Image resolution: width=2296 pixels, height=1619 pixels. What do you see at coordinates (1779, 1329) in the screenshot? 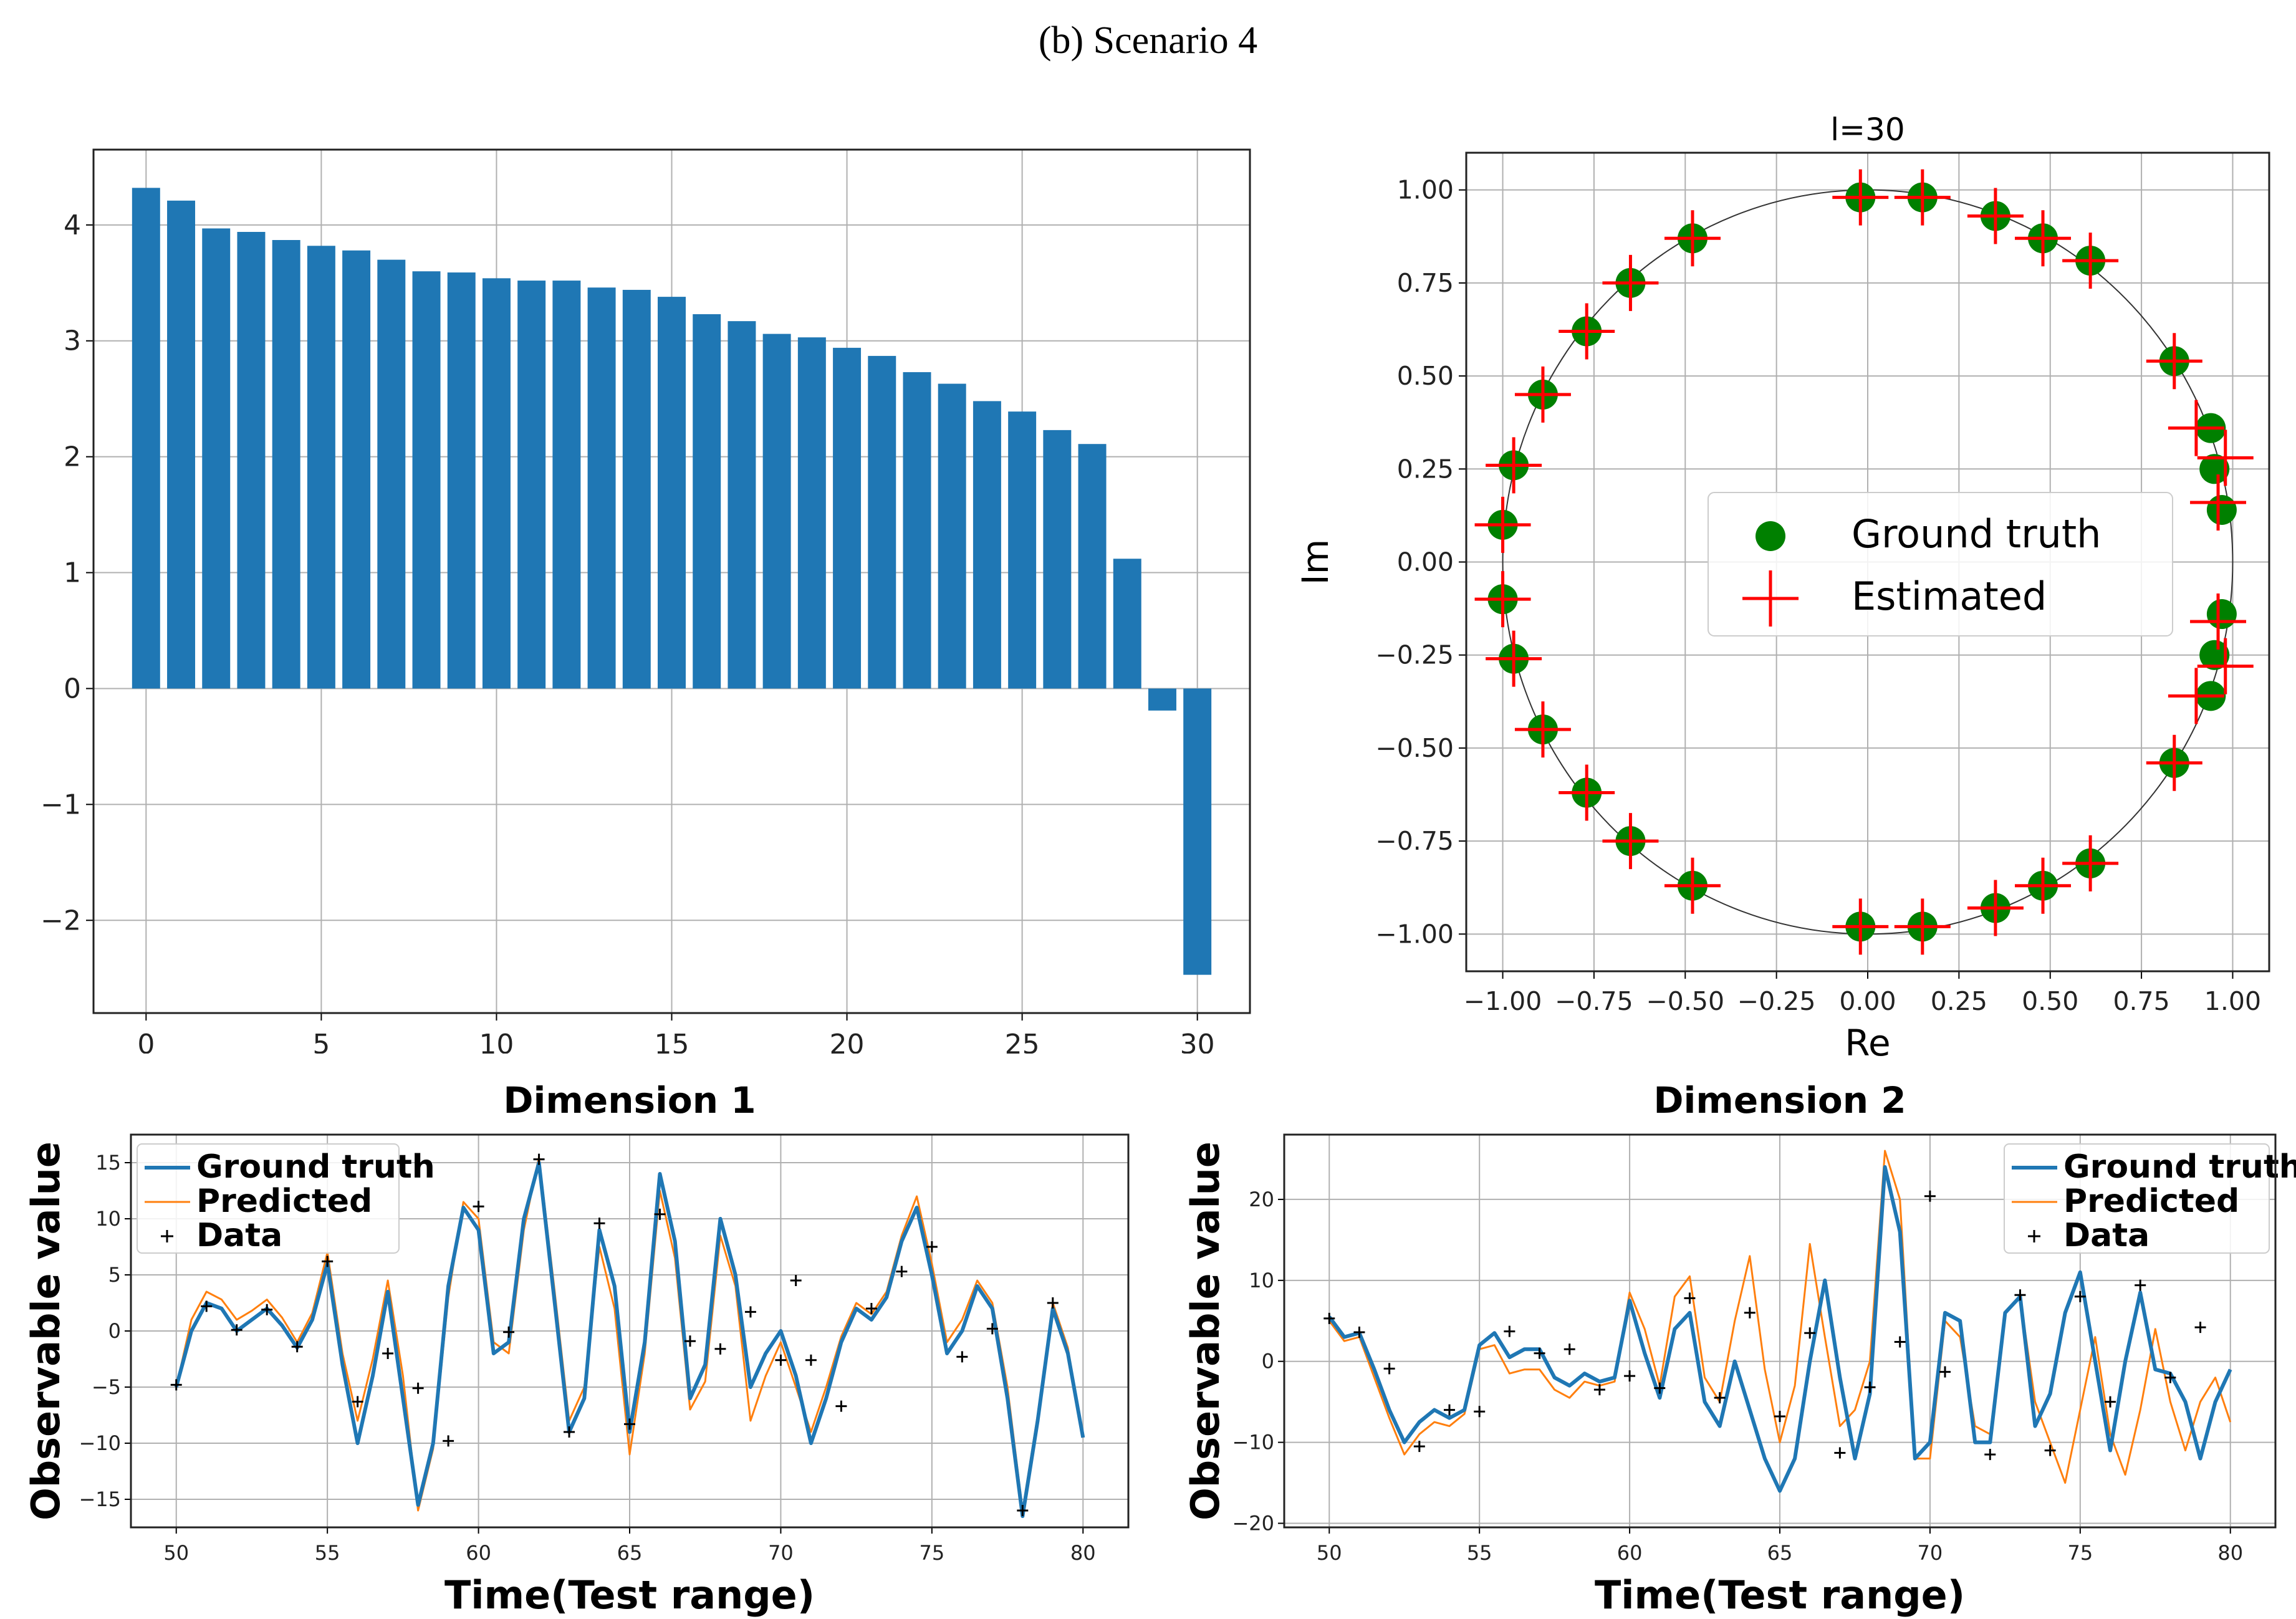
I see `ground-truth-line` at bounding box center [1779, 1329].